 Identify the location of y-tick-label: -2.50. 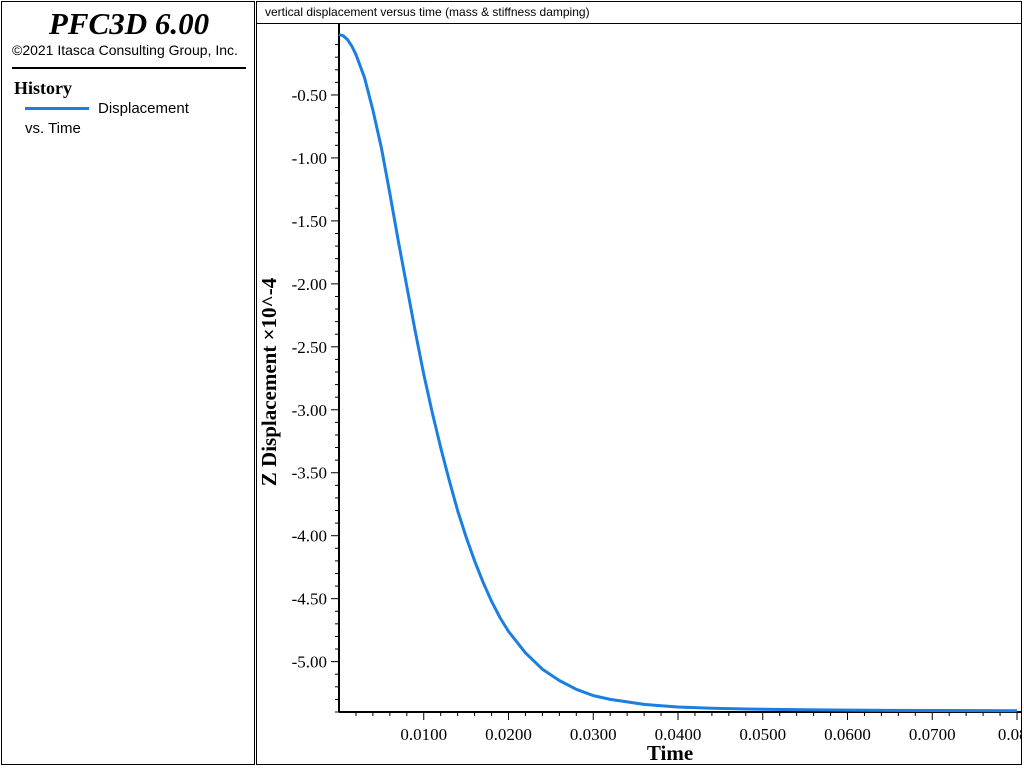
(309, 347).